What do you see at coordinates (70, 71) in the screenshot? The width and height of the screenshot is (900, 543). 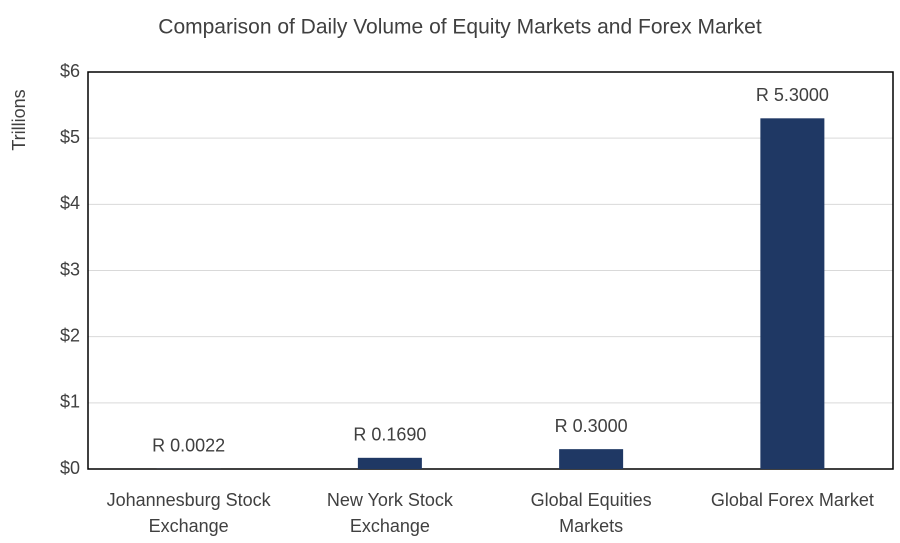 I see `y-tick-label: $6` at bounding box center [70, 71].